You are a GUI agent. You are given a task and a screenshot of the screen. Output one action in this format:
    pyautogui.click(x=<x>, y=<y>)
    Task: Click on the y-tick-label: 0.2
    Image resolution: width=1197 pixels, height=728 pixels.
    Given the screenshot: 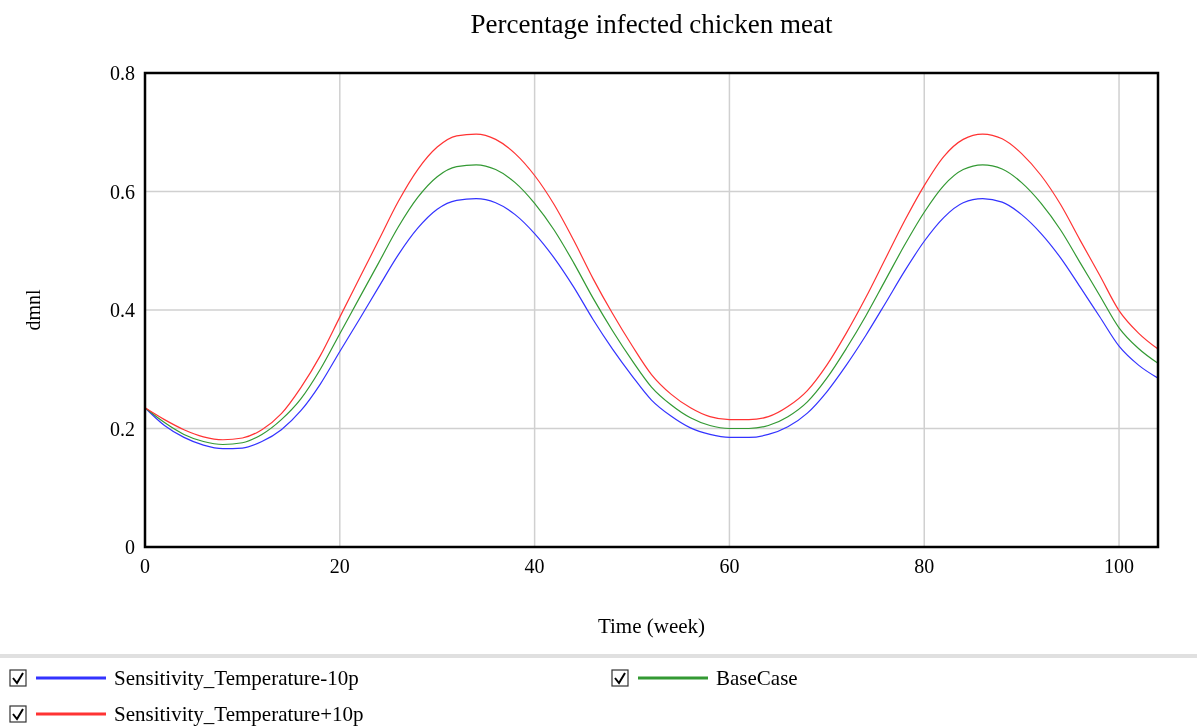 What is the action you would take?
    pyautogui.click(x=122, y=428)
    